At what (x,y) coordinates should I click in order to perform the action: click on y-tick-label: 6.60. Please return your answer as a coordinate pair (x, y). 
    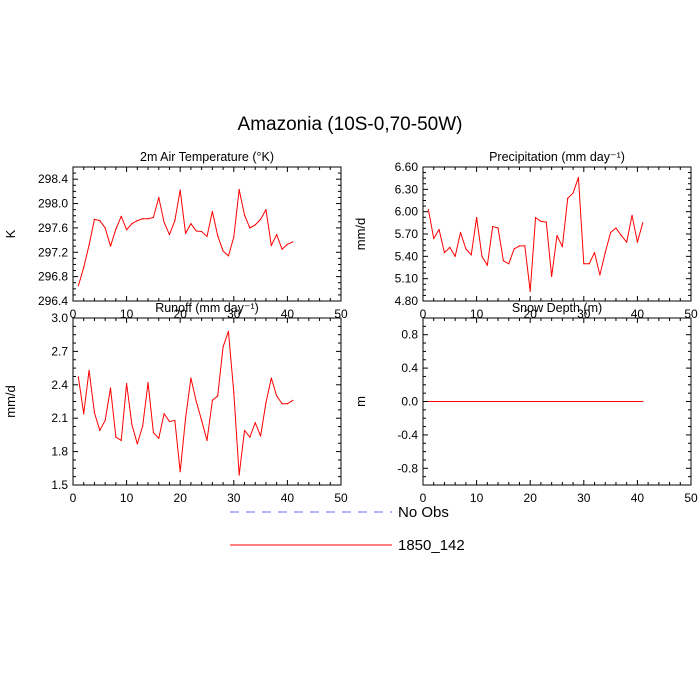
    Looking at the image, I should click on (407, 167).